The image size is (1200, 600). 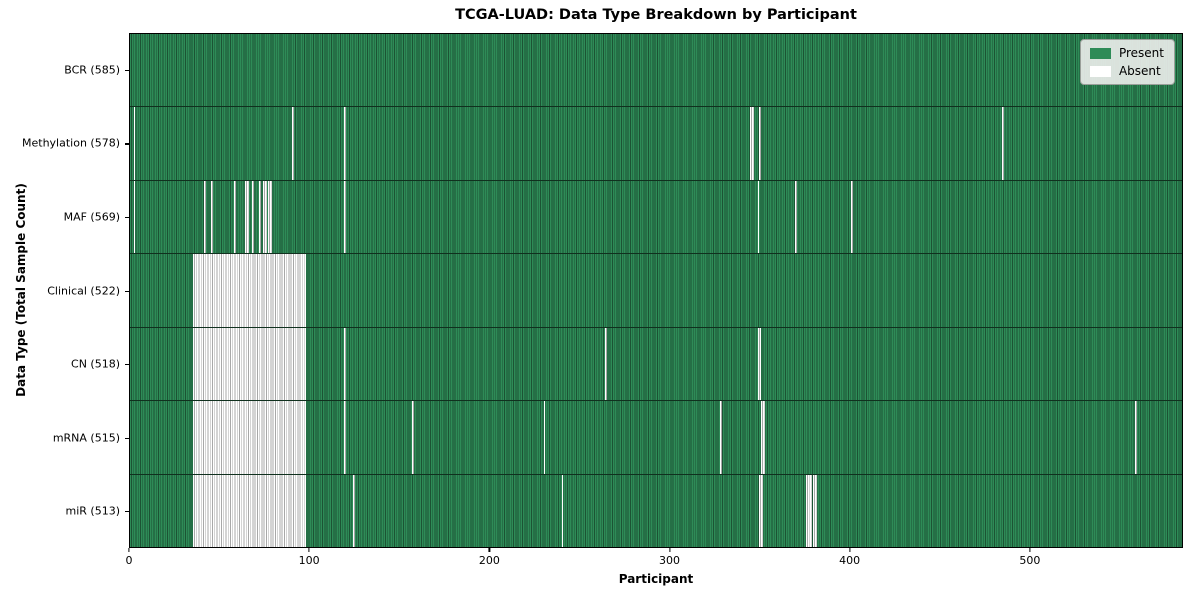 What do you see at coordinates (1127, 62) in the screenshot?
I see `legend: Present Absent` at bounding box center [1127, 62].